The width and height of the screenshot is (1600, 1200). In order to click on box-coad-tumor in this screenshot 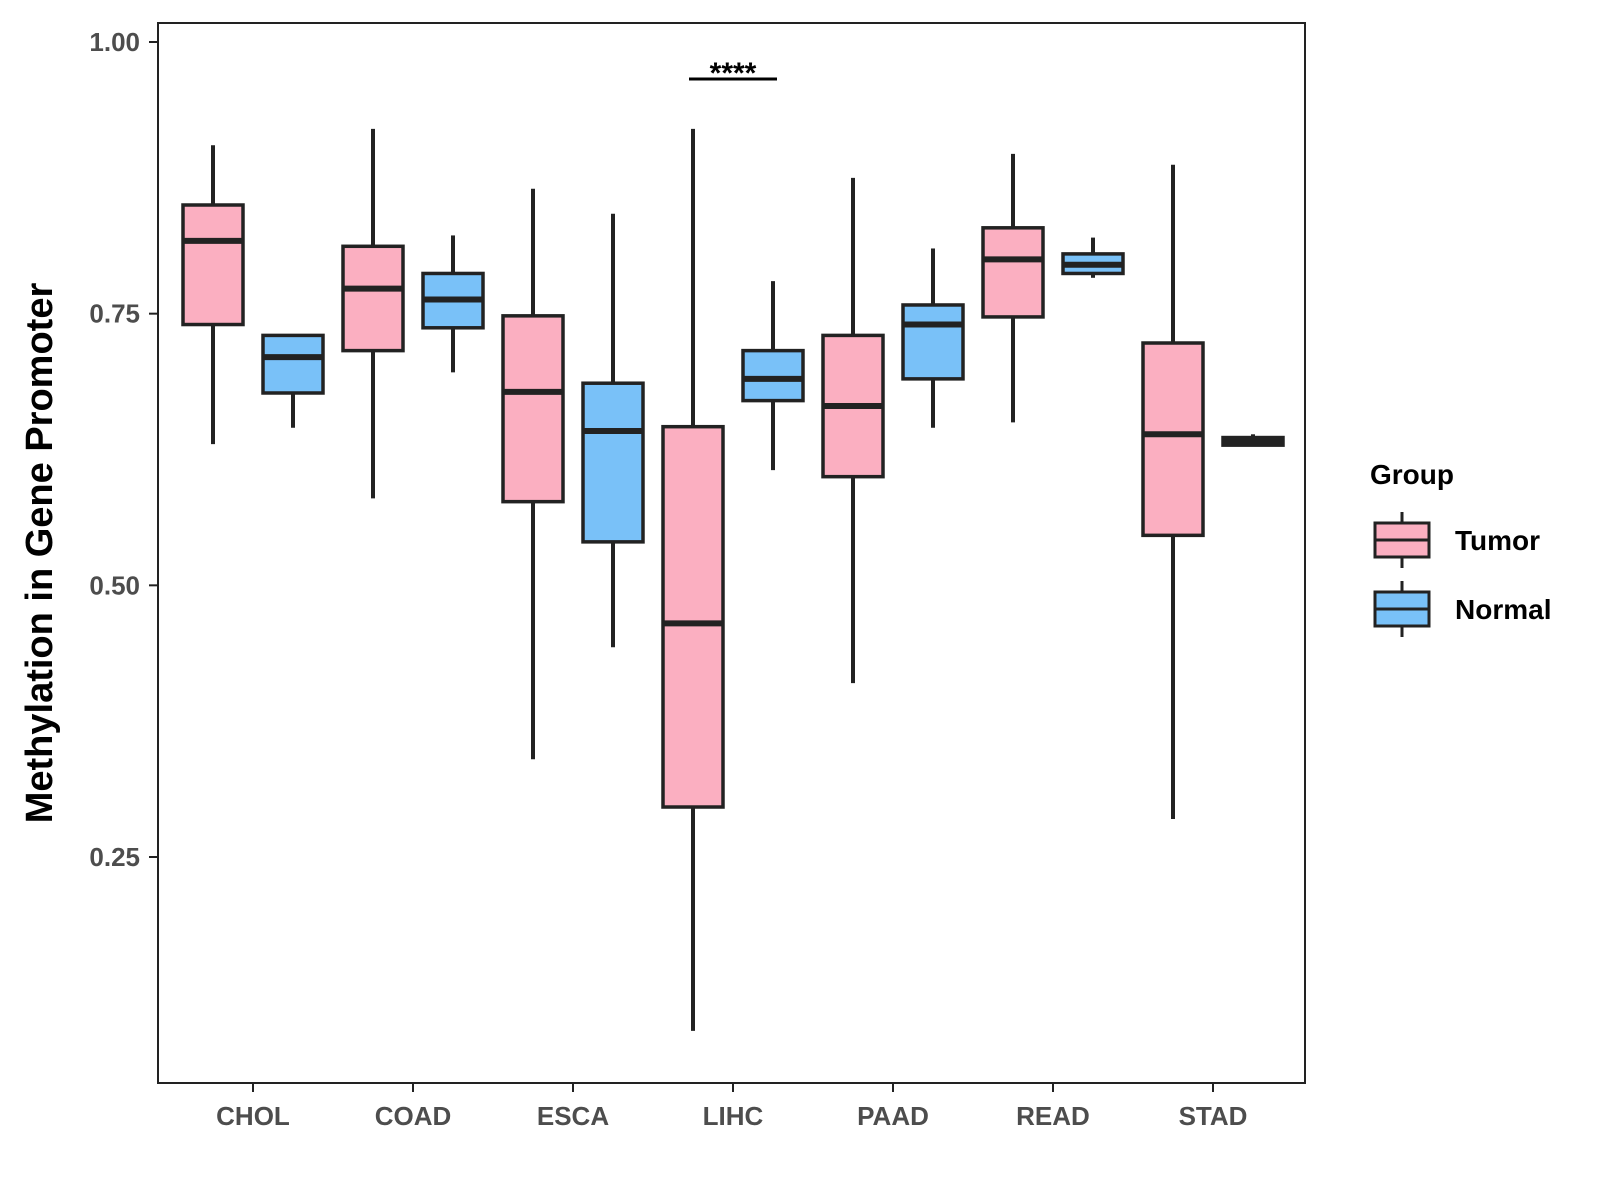, I will do `click(373, 313)`.